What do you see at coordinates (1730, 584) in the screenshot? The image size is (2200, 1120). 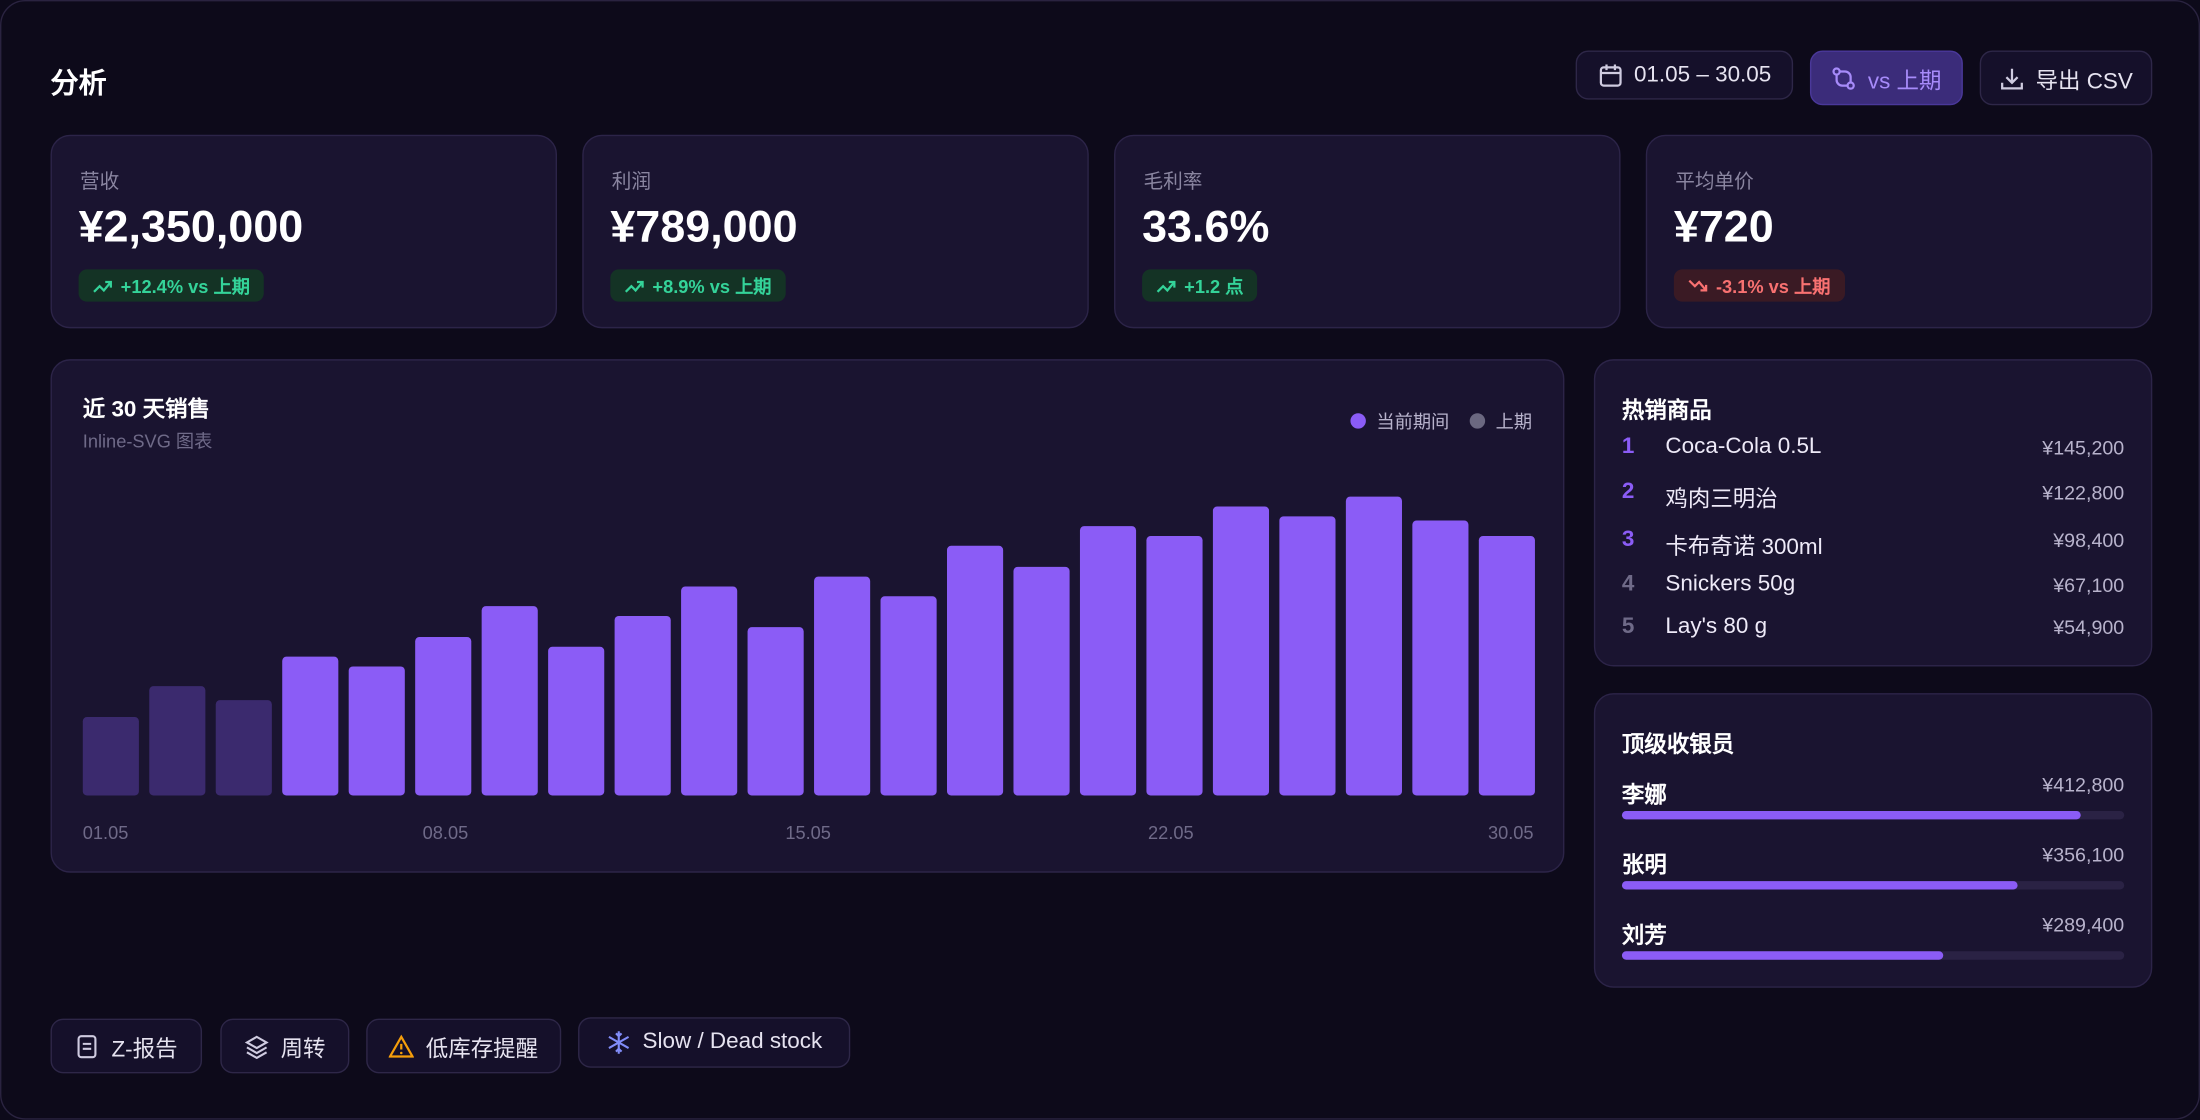 I see `product-name: Snickers 50g` at bounding box center [1730, 584].